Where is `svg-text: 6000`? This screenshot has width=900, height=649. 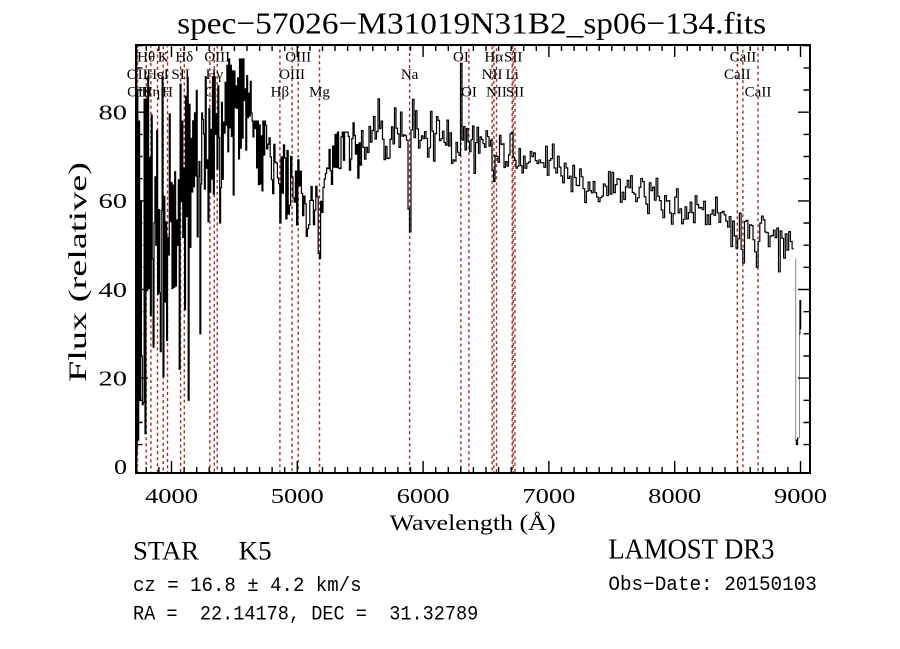 svg-text: 6000 is located at coordinates (423, 496).